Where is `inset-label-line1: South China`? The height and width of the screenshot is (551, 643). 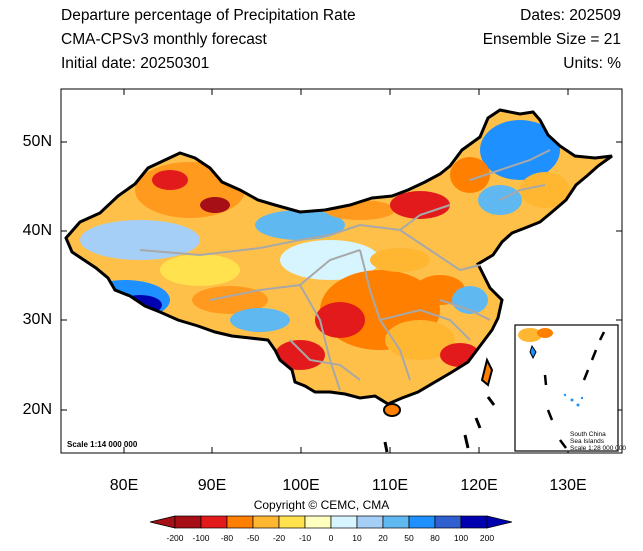
inset-label-line1: South China is located at coordinates (588, 434).